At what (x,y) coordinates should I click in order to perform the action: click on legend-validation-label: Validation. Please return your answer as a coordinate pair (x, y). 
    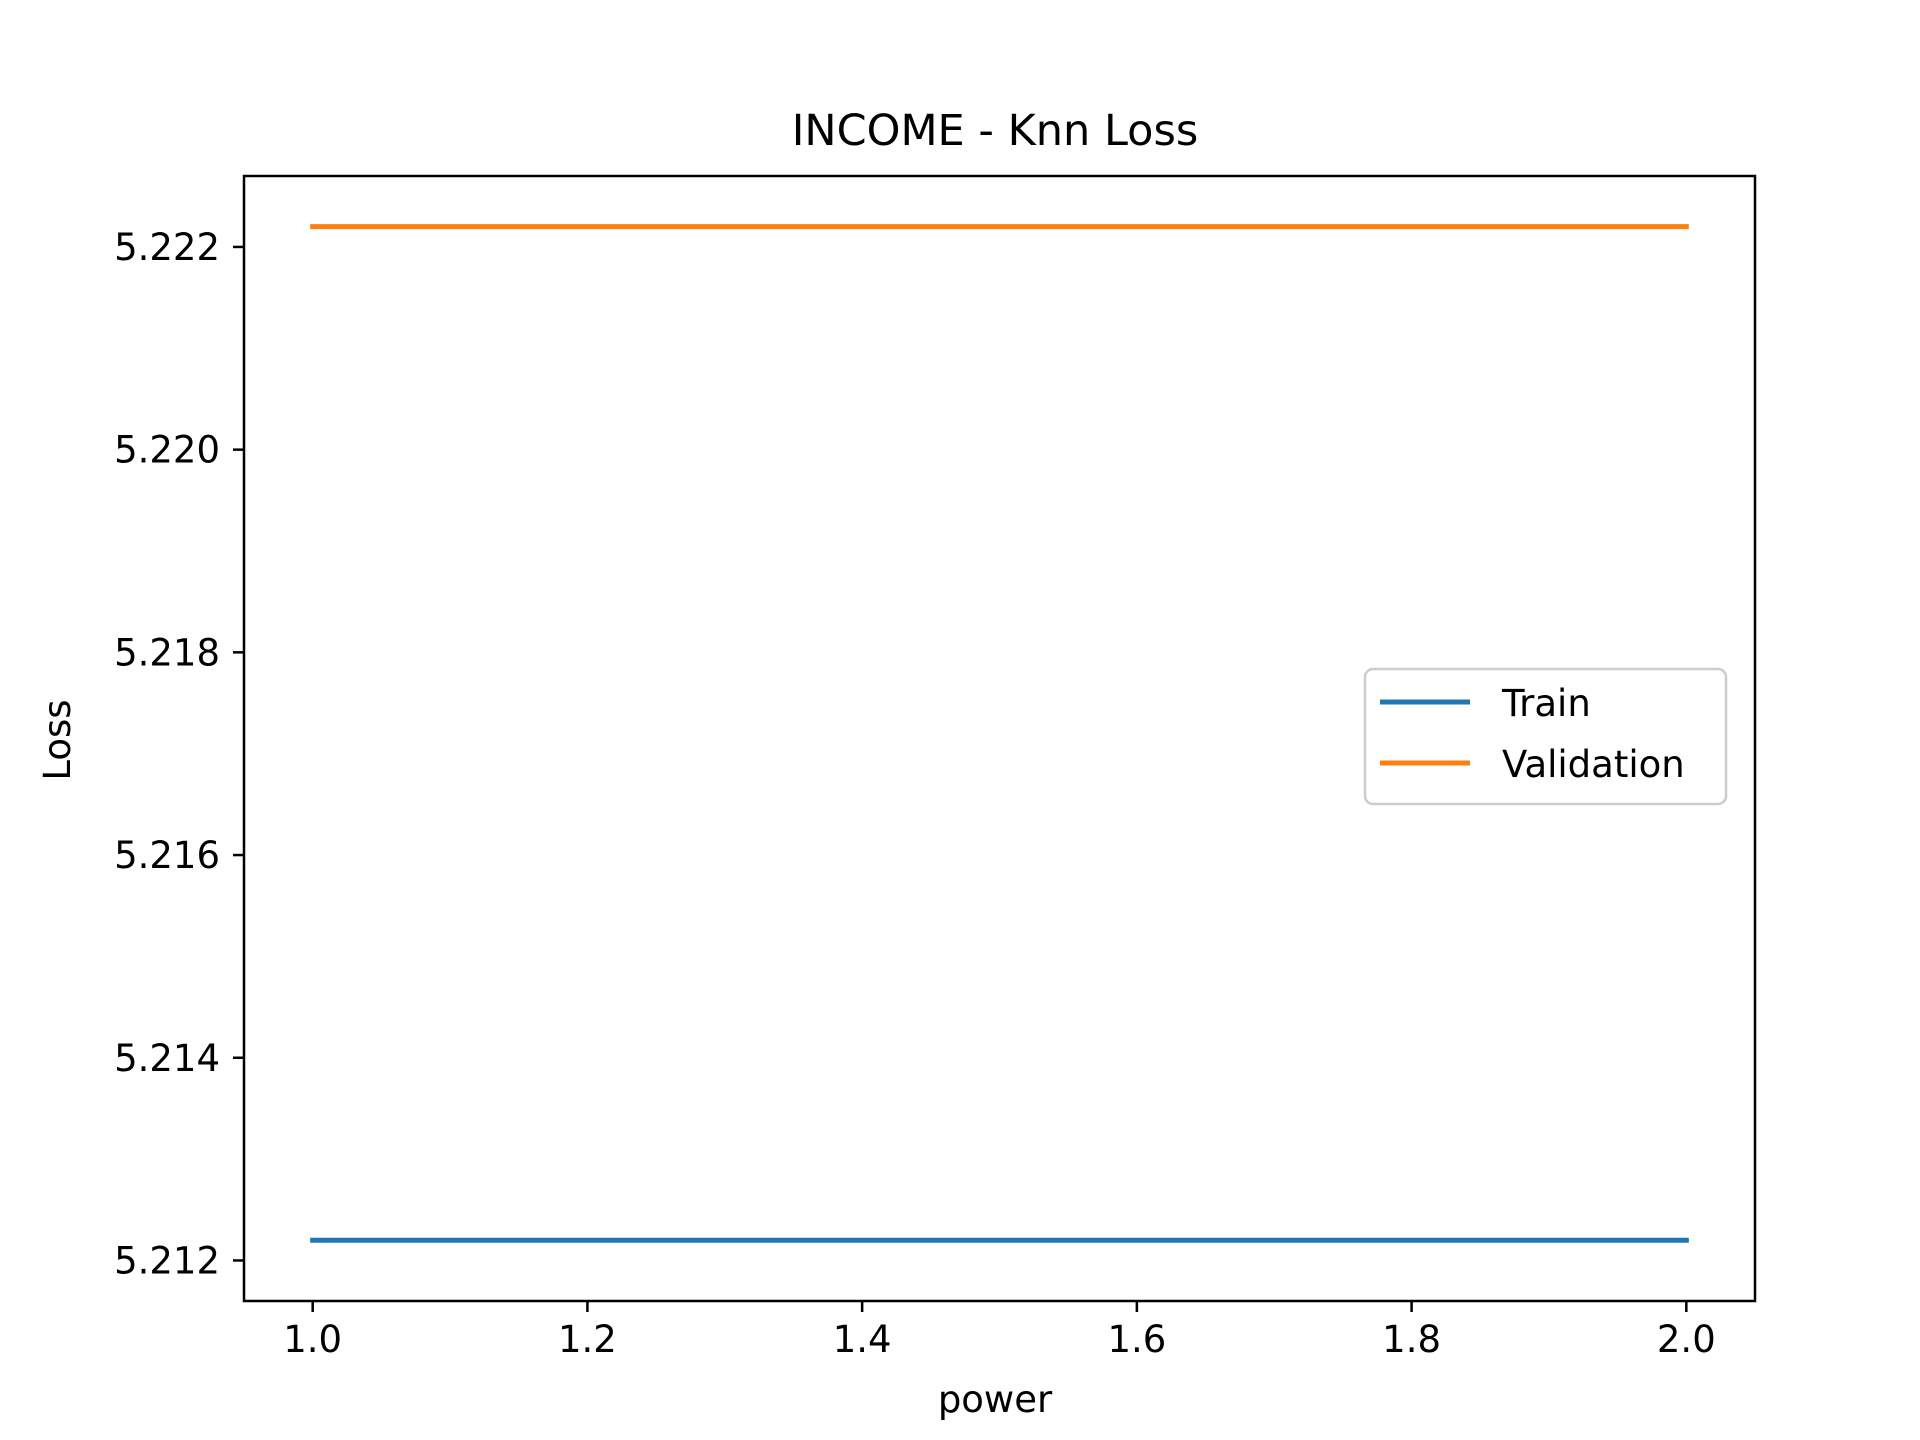
    Looking at the image, I should click on (1593, 764).